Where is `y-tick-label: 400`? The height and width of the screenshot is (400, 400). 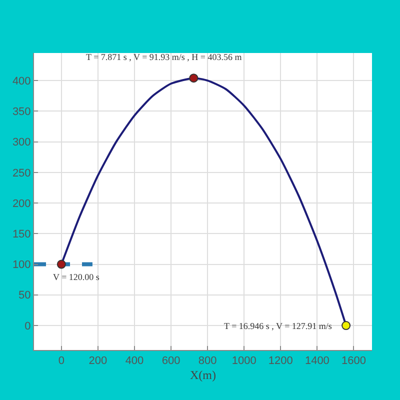 y-tick-label: 400 is located at coordinates (21, 81).